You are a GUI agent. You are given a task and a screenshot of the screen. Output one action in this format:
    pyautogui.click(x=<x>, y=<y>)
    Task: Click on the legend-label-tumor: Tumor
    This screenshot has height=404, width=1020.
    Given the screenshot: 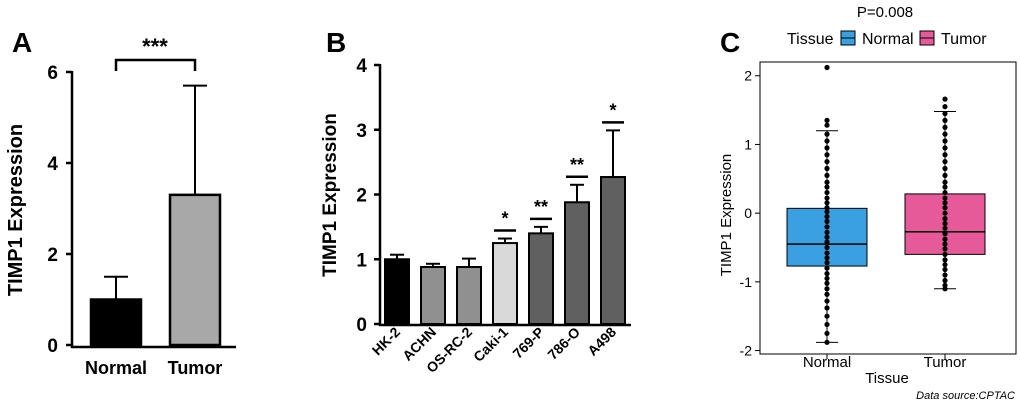 What is the action you would take?
    pyautogui.click(x=964, y=39)
    